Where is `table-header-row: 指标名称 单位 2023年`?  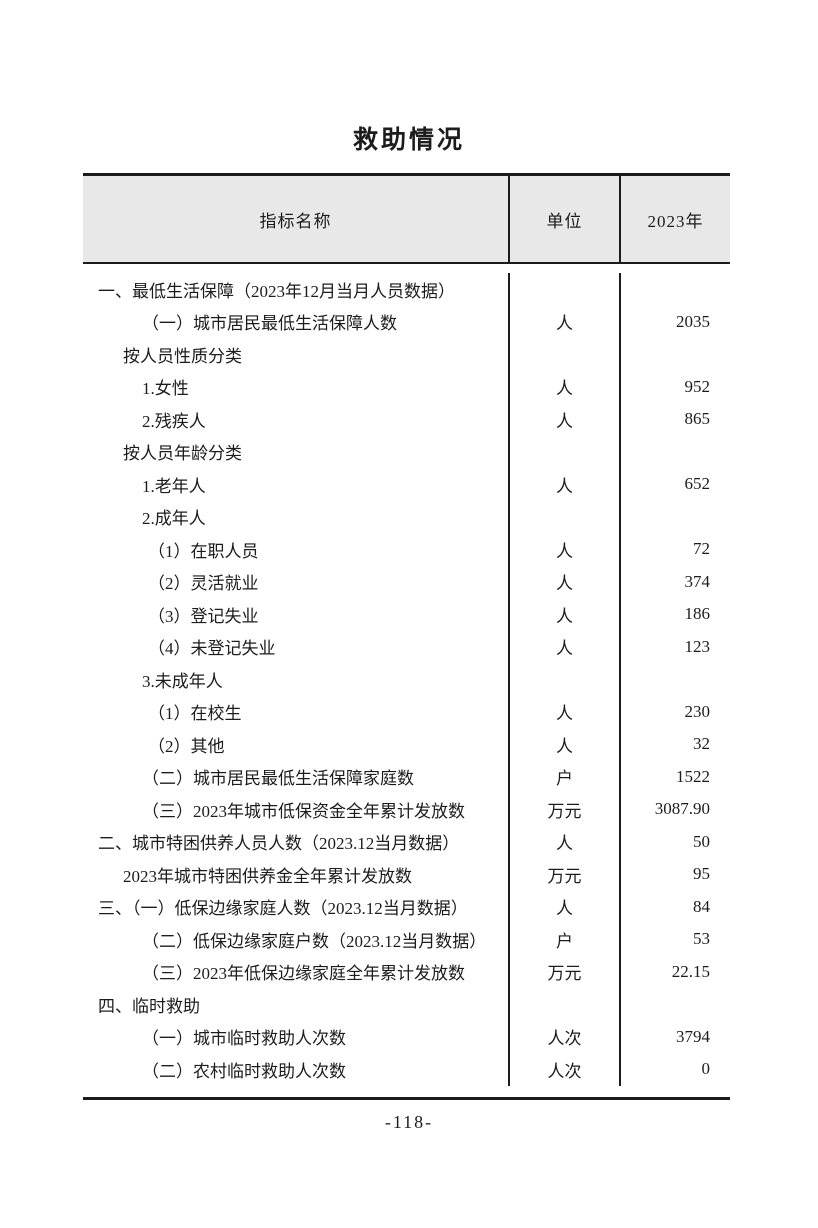 table-header-row: 指标名称 单位 2023年 is located at coordinates (406, 219).